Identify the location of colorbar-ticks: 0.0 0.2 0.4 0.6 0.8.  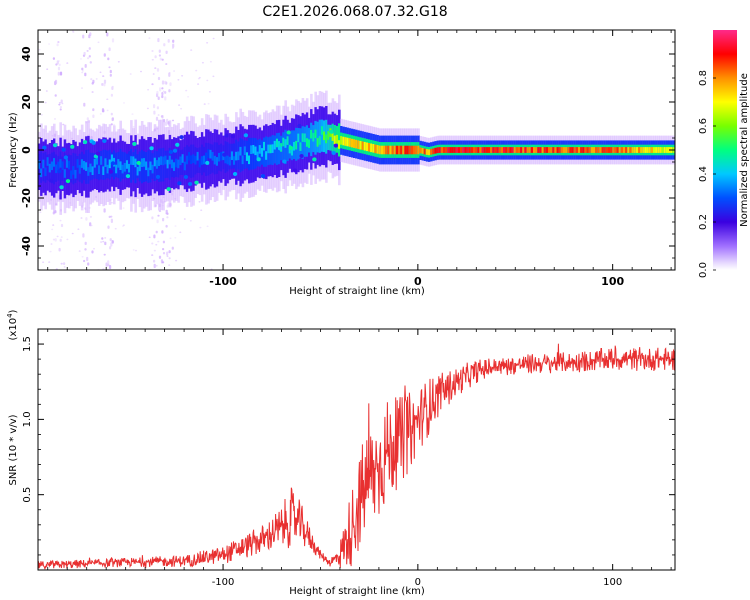
(707, 174).